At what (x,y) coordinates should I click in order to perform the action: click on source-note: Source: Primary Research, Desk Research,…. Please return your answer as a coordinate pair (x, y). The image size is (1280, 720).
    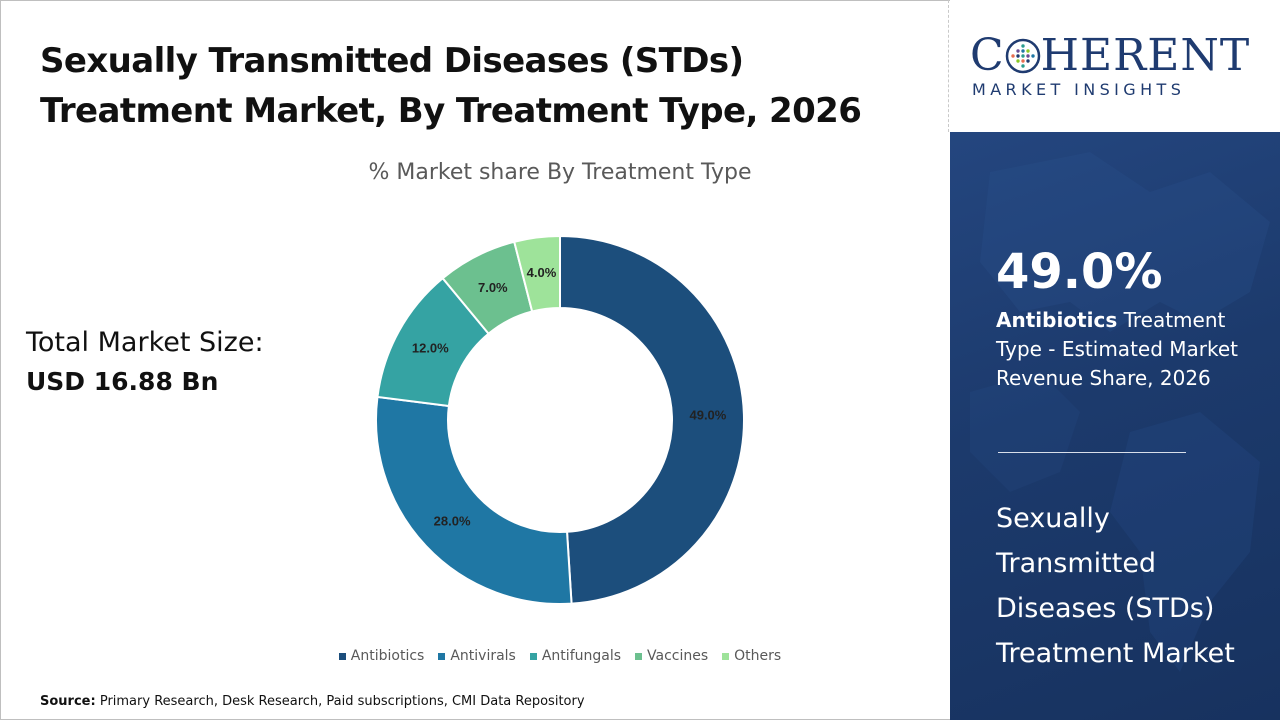
    Looking at the image, I should click on (312, 701).